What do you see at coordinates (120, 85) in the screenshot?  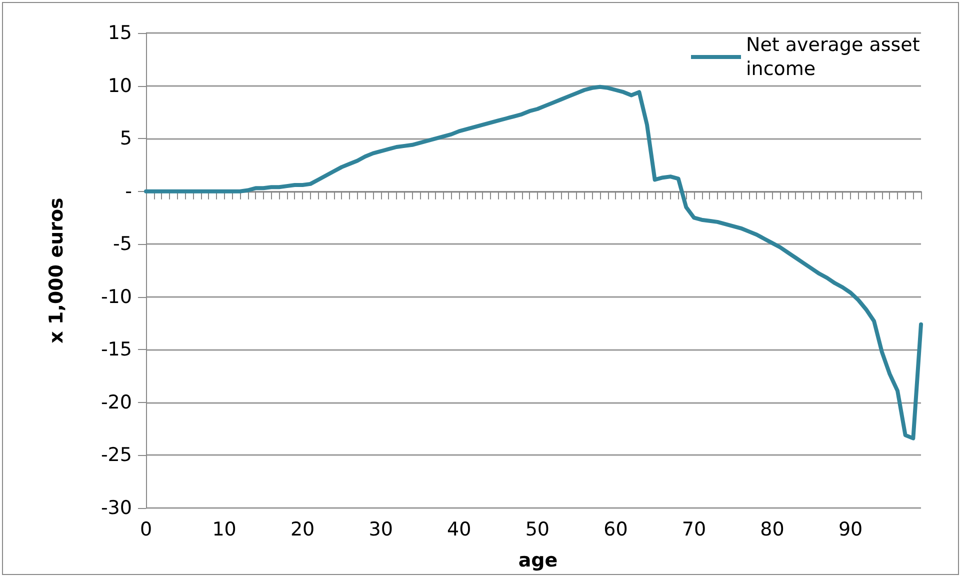 I see `y-tick-label: 10` at bounding box center [120, 85].